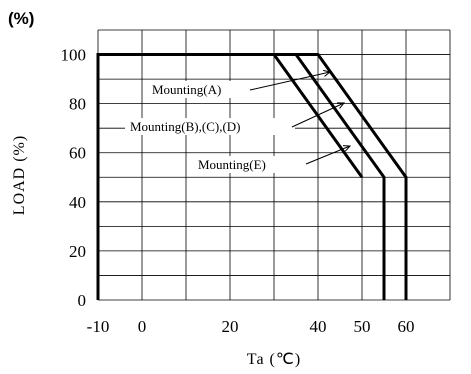 This screenshot has width=471, height=374. What do you see at coordinates (362, 326) in the screenshot?
I see `x-tick-label: 50` at bounding box center [362, 326].